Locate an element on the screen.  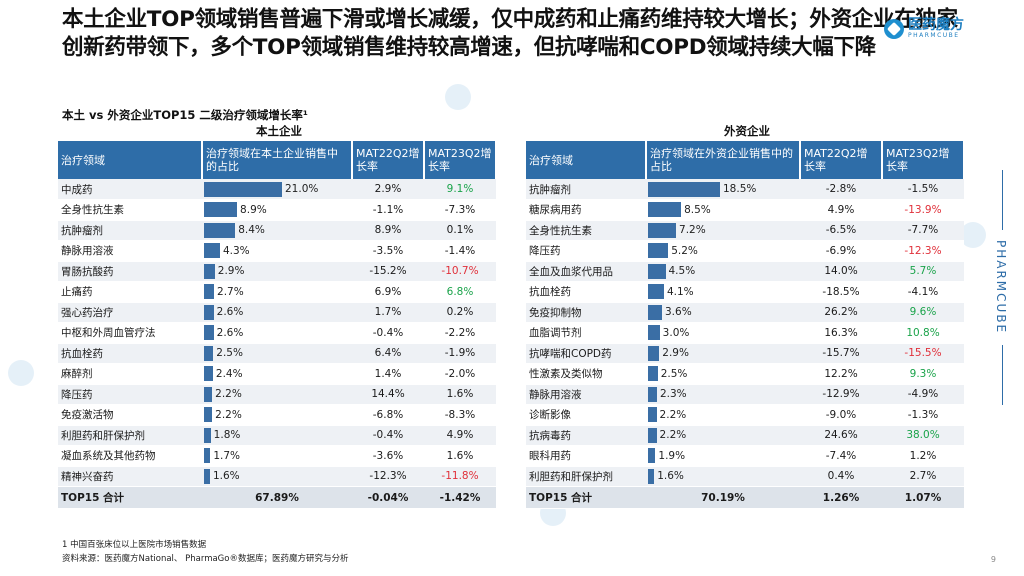
share-label: 8.4% is located at coordinates (251, 230).